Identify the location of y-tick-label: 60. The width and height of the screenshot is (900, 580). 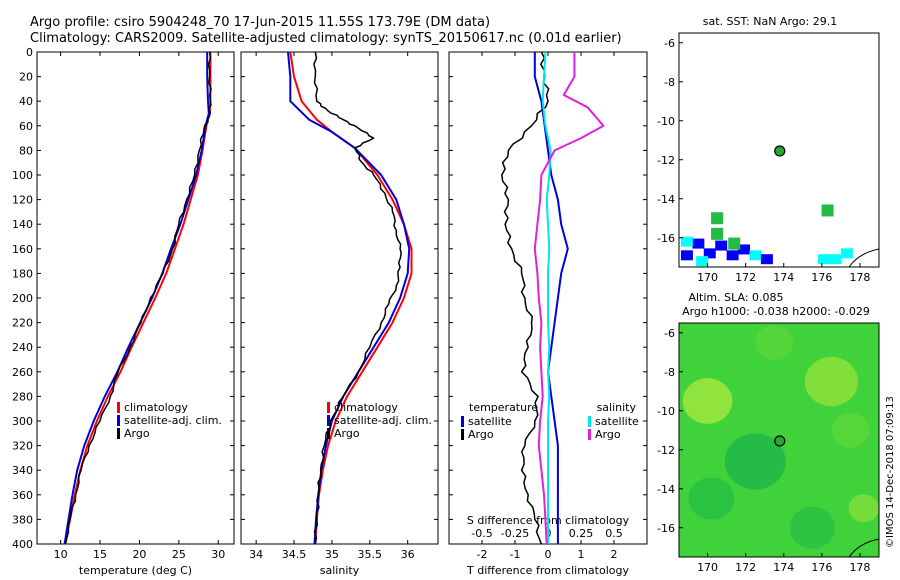
(26, 126).